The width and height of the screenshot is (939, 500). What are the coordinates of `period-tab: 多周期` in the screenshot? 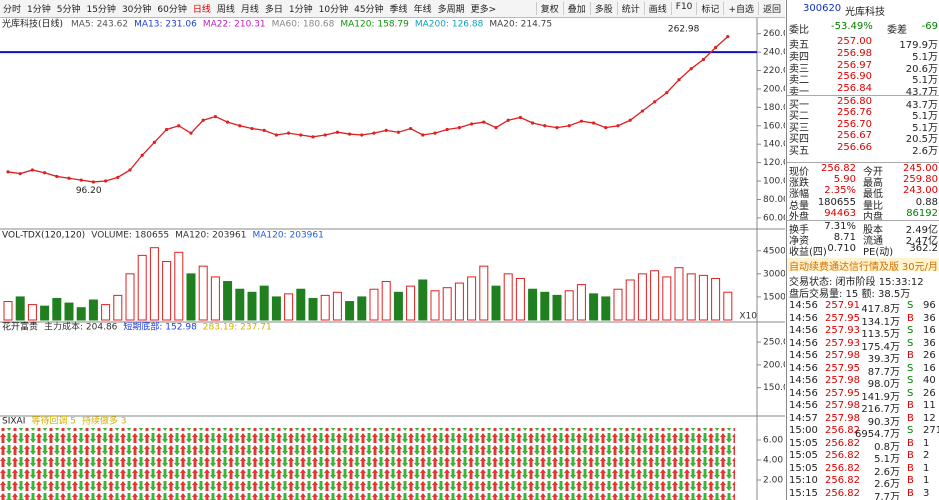 It's located at (451, 10).